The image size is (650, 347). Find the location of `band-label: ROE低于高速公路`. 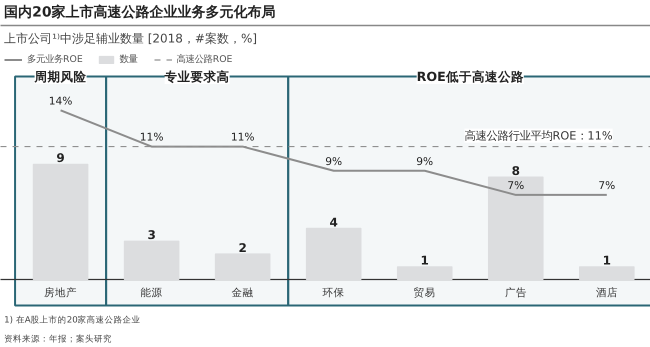

band-label: ROE低于高速公路 is located at coordinates (470, 76).